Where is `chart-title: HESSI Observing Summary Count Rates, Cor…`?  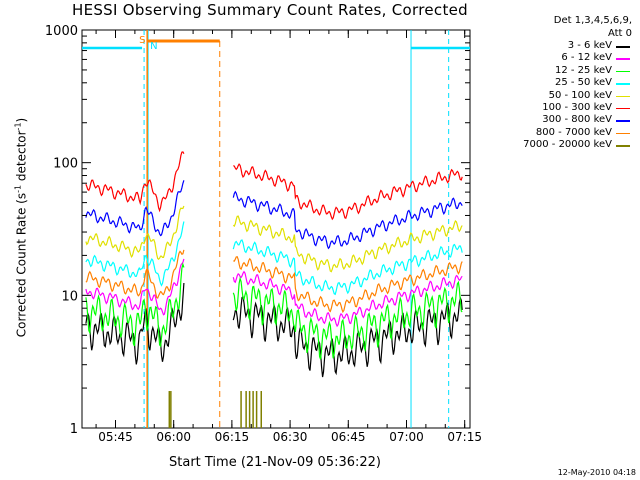 chart-title: HESSI Observing Summary Count Rates, Cor… is located at coordinates (270, 10).